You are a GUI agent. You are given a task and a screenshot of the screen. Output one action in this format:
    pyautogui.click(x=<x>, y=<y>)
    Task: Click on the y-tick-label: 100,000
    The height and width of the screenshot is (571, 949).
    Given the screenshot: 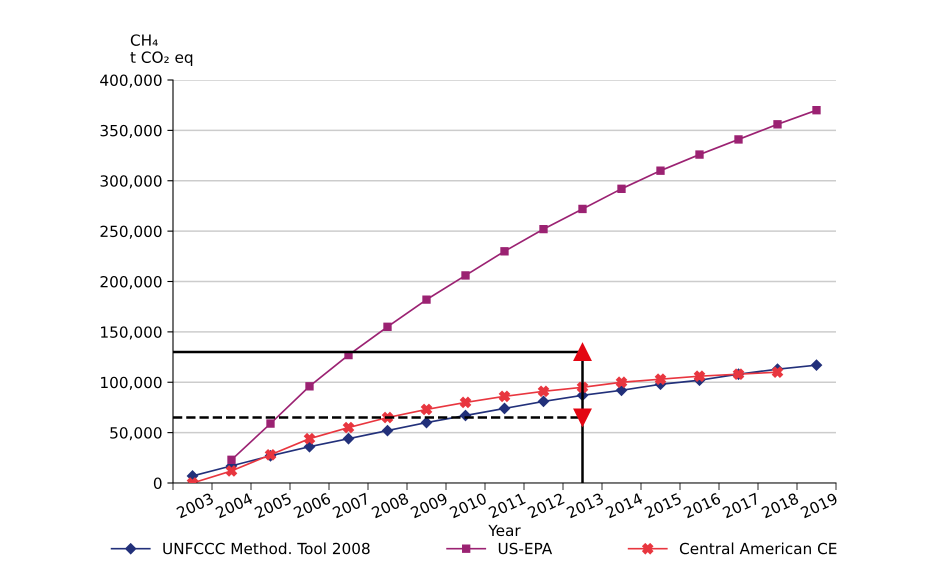 What is the action you would take?
    pyautogui.click(x=131, y=383)
    